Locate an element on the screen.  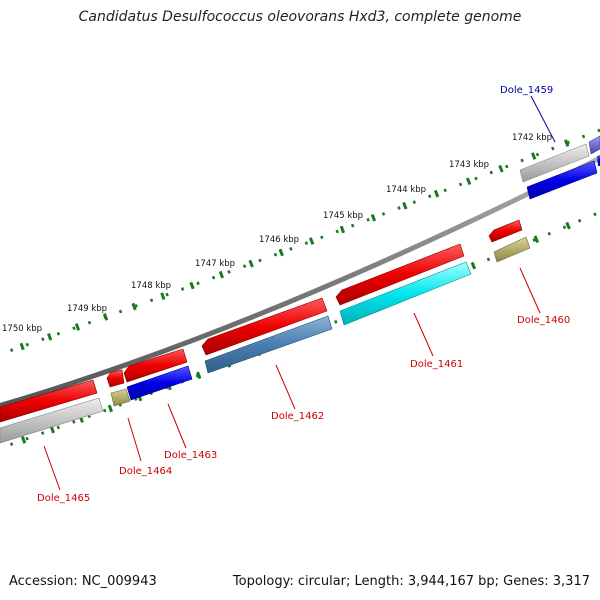
tick-label-1742: 1742 kbp is located at coordinates (532, 138).